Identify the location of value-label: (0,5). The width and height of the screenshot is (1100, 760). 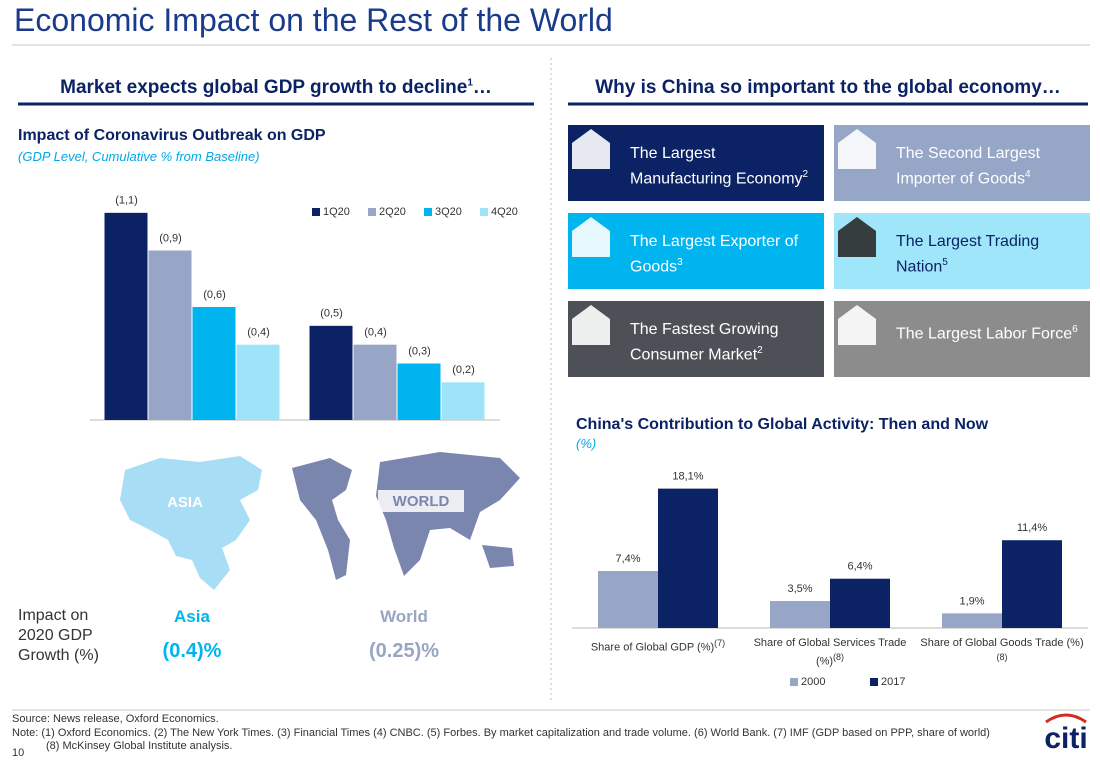
(331, 314).